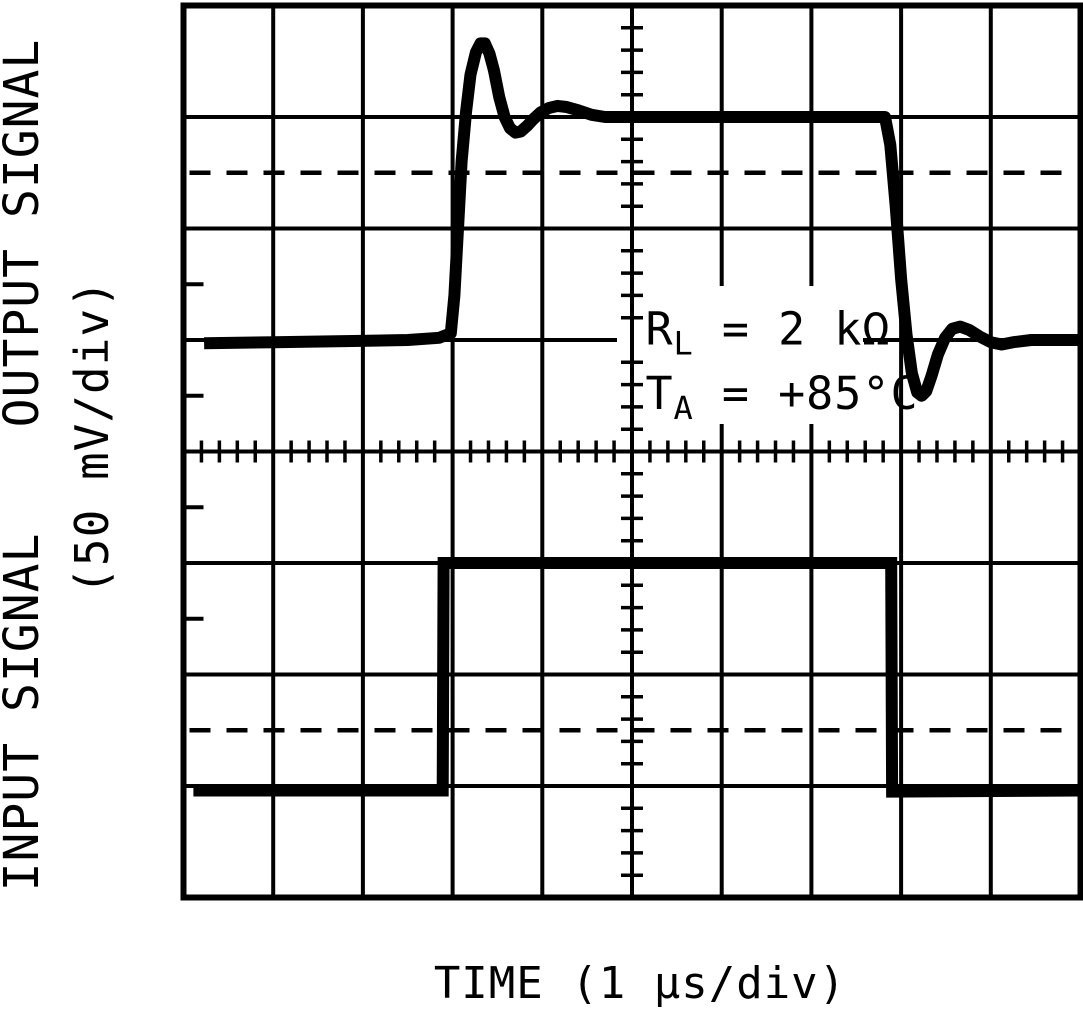 The image size is (1083, 1021). I want to click on annotation-backdrop, so click(740, 355).